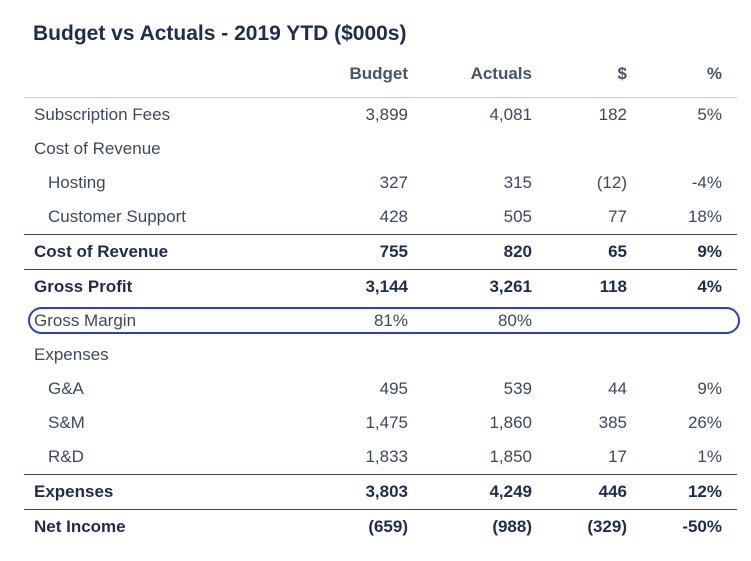  What do you see at coordinates (704, 422) in the screenshot?
I see `percent-variance: 26%` at bounding box center [704, 422].